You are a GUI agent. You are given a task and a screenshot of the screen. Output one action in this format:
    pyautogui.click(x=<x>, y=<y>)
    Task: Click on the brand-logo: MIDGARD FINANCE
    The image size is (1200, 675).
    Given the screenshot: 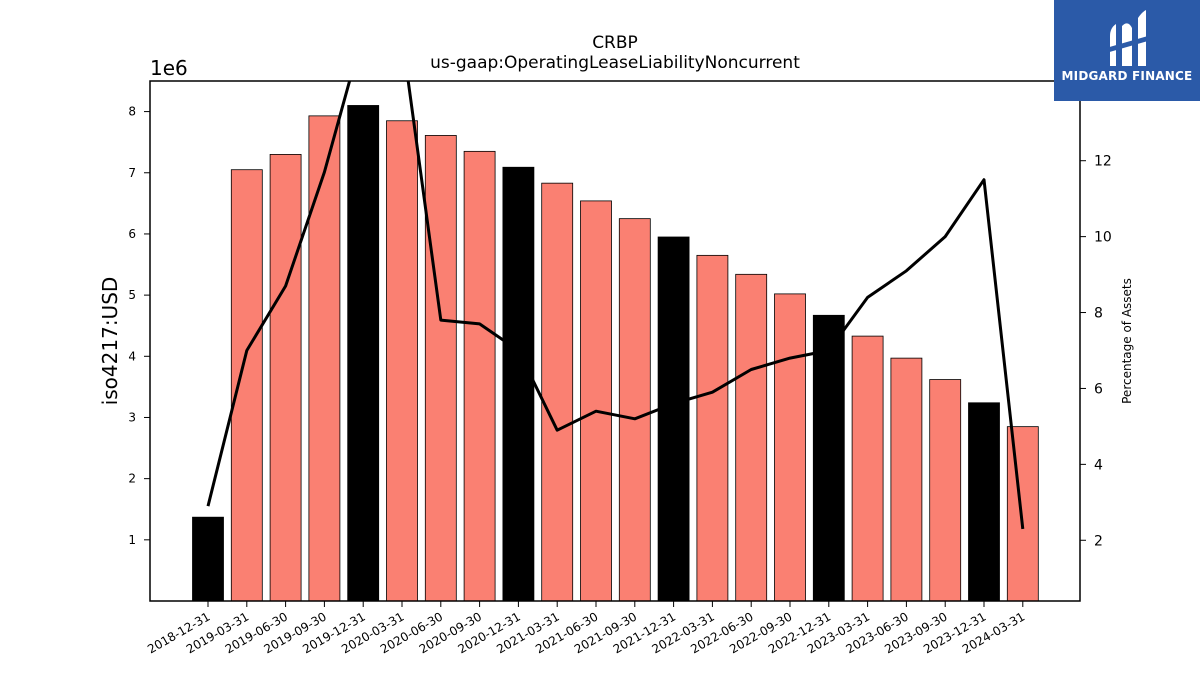 What is the action you would take?
    pyautogui.click(x=1127, y=50)
    